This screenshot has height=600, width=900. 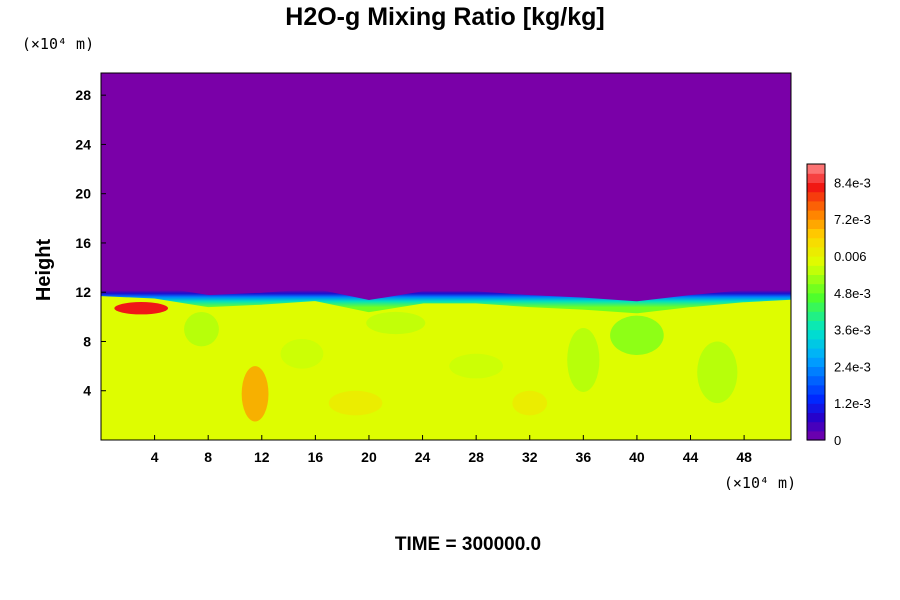 I want to click on moist-patch, so click(x=141, y=308).